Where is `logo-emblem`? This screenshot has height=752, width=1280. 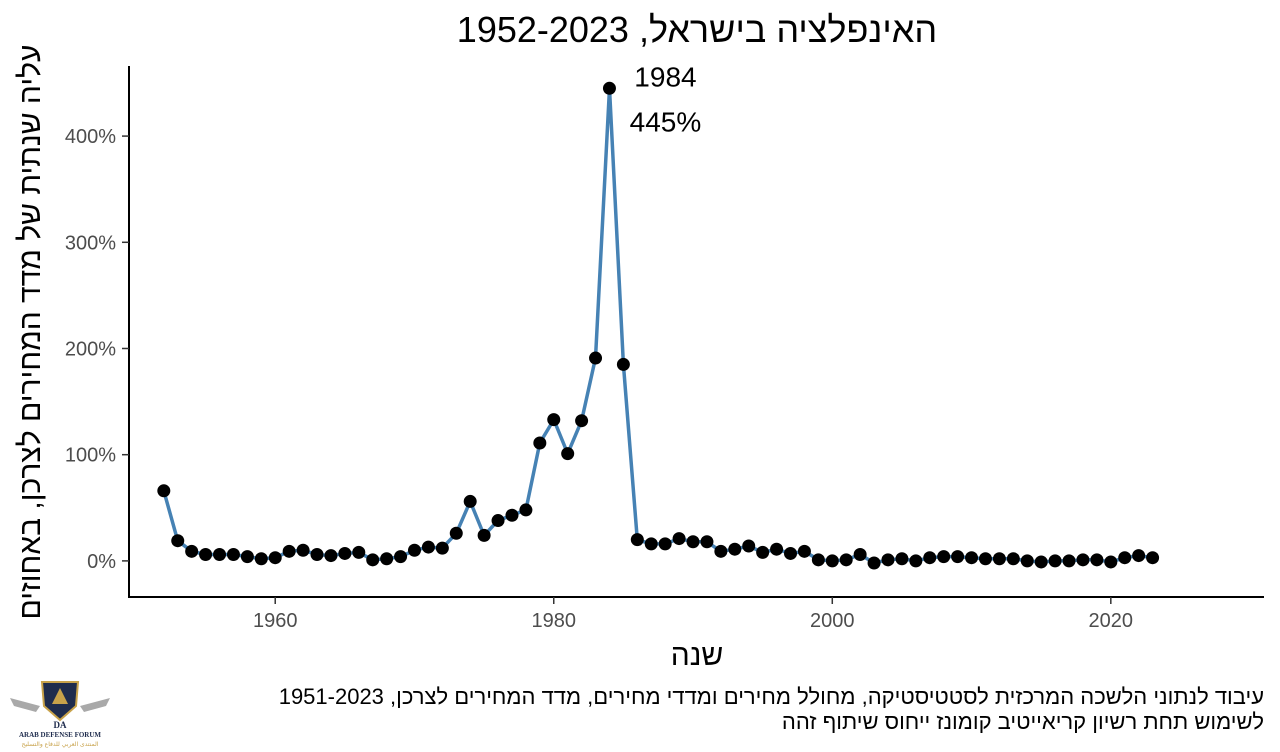 logo-emblem is located at coordinates (60, 696).